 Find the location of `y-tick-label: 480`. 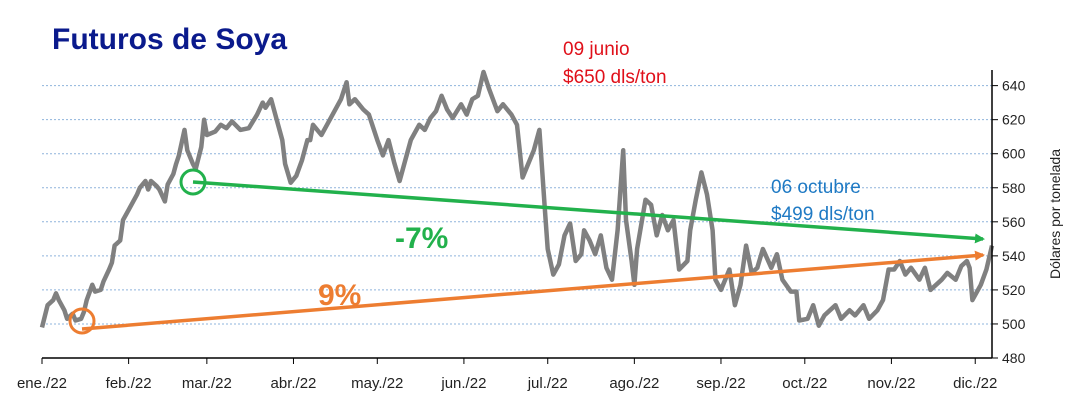

y-tick-label: 480 is located at coordinates (1014, 358).